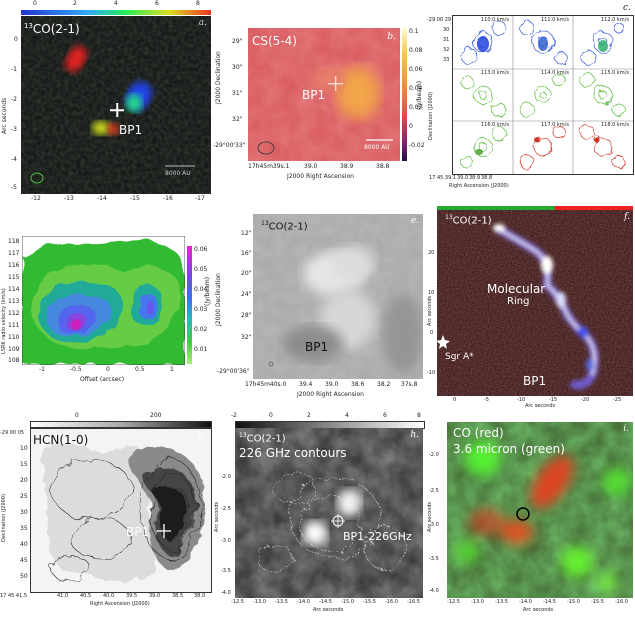 The image size is (635, 618). I want to click on panel-e-emission, so click(338, 296).